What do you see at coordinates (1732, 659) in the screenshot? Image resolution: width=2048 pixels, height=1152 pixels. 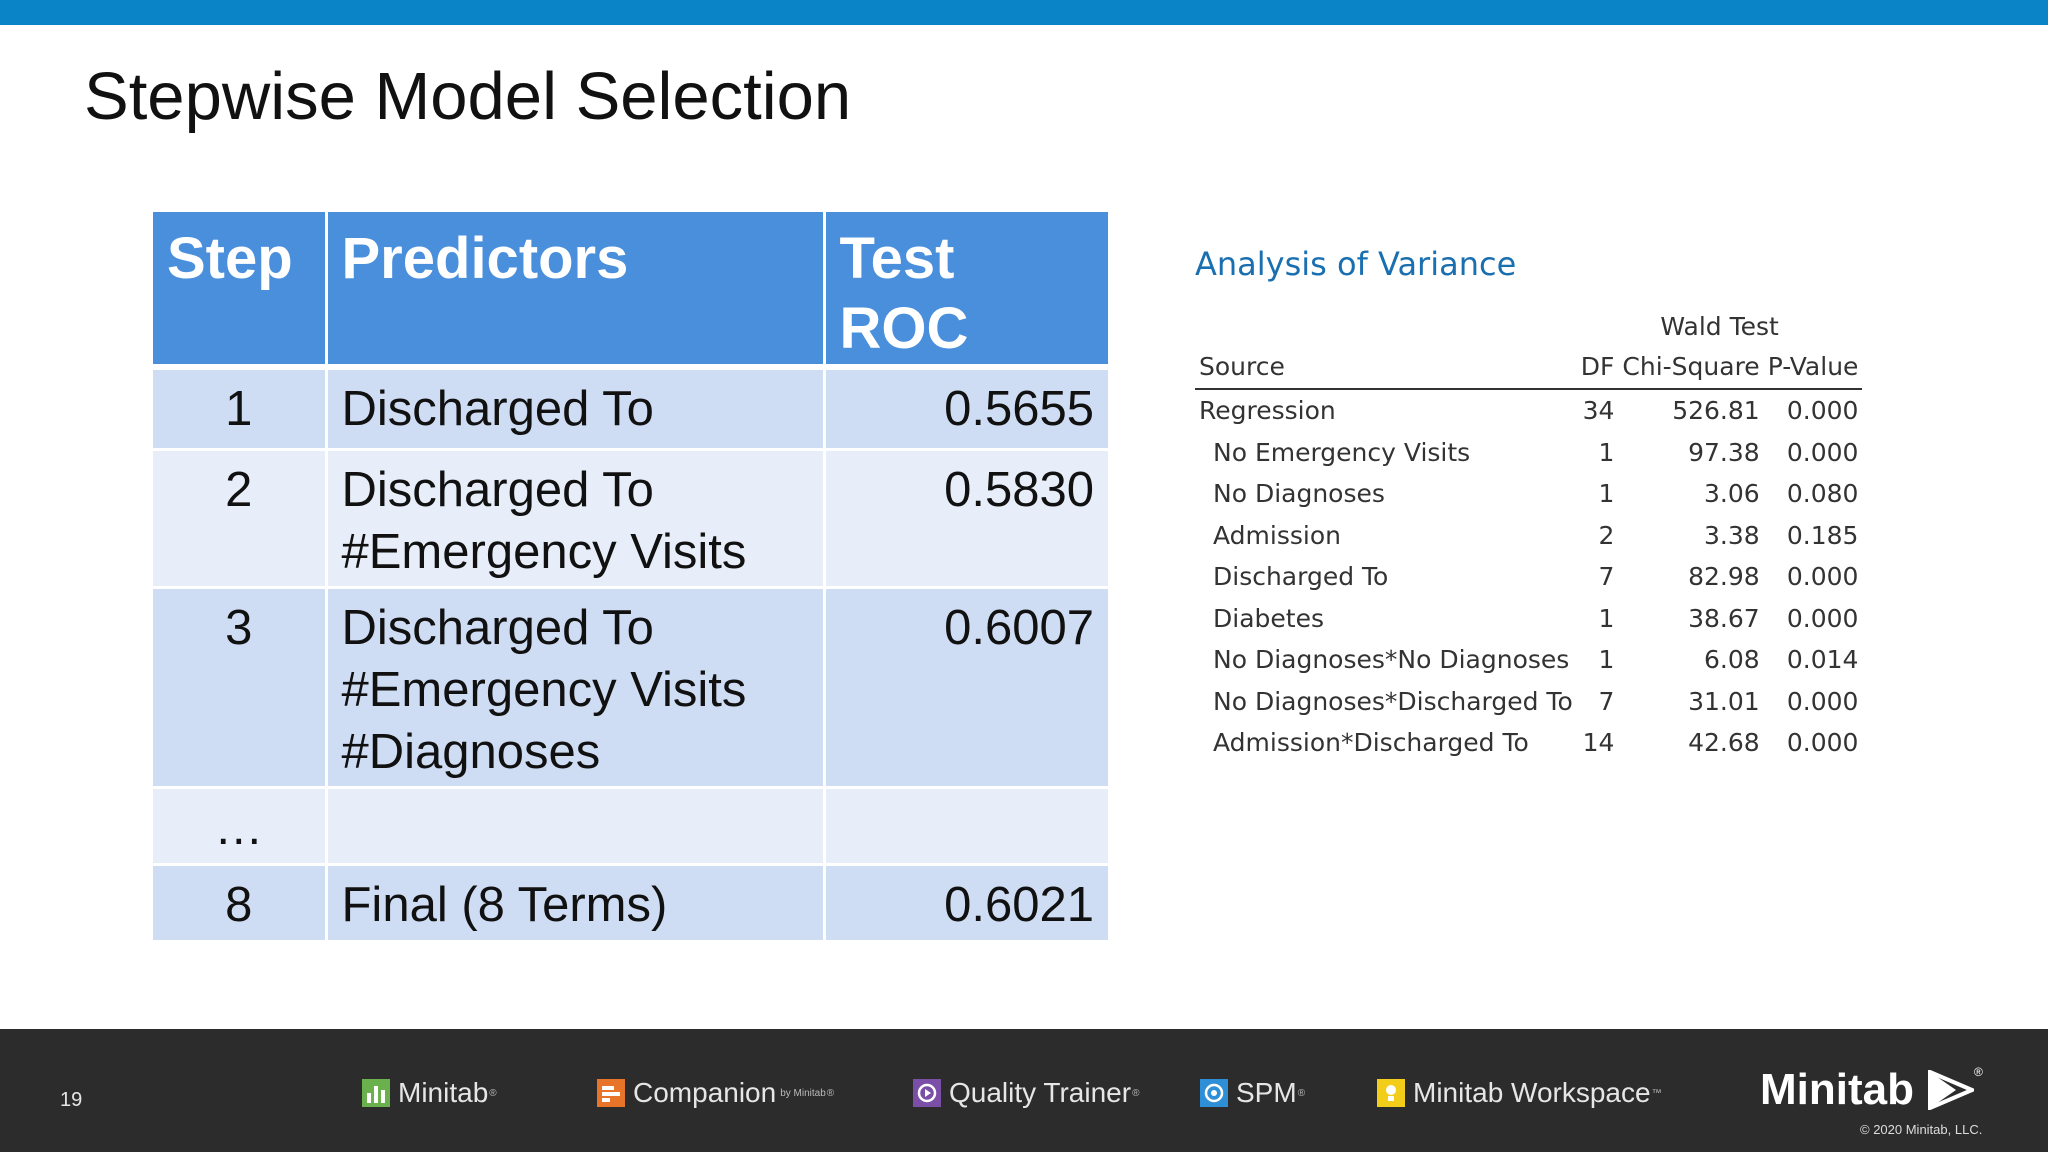 I see `chi-square-cell: 6.08` at bounding box center [1732, 659].